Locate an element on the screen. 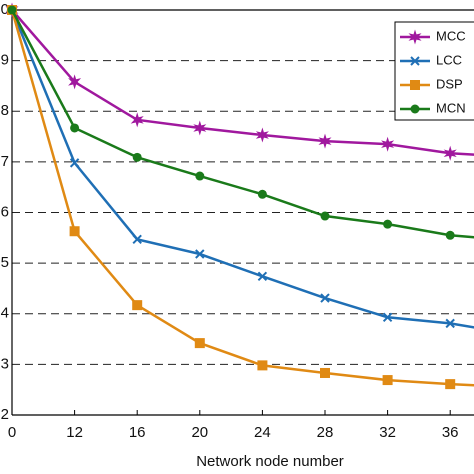  legend-label: MCC is located at coordinates (451, 35).